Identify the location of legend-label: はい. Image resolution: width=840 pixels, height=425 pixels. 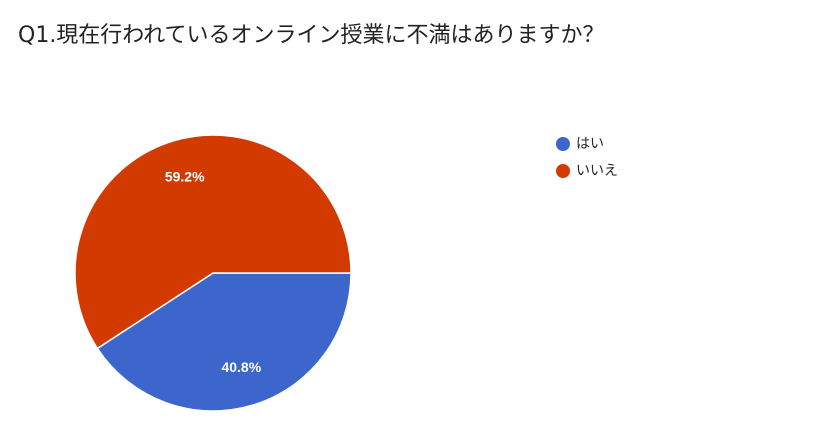
(590, 144).